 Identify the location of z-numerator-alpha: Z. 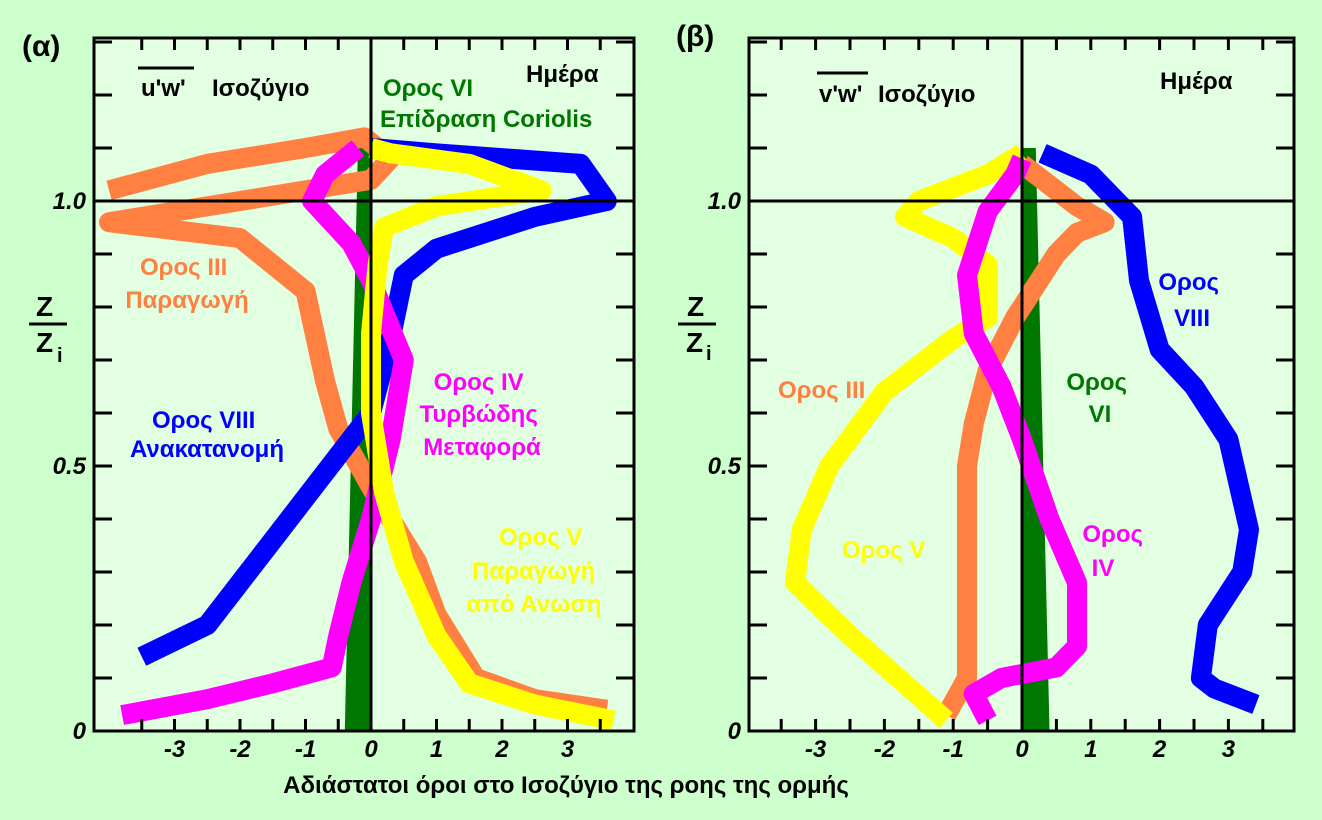
(44, 306).